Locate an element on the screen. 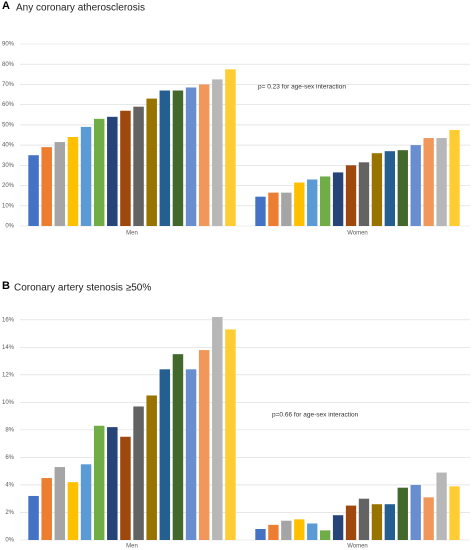 Image resolution: width=474 pixels, height=550 pixels. chart-title: Coronary artery stenosis ≥50% is located at coordinates (82, 288).